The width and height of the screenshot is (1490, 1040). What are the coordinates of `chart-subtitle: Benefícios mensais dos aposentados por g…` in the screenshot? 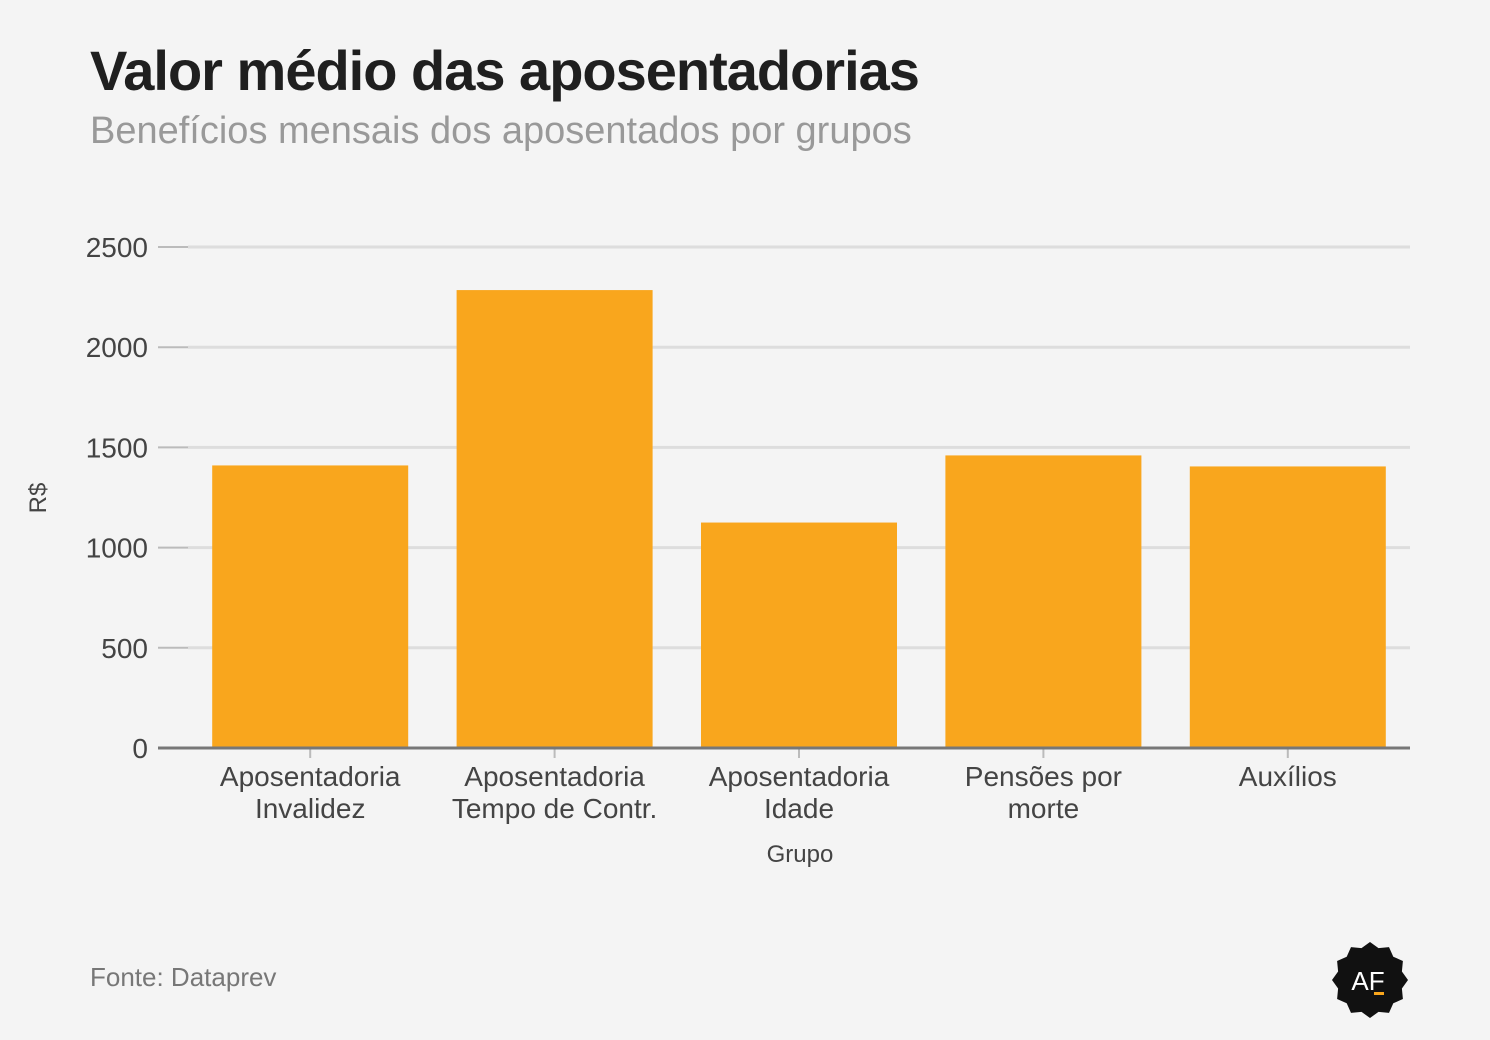 It's located at (501, 131).